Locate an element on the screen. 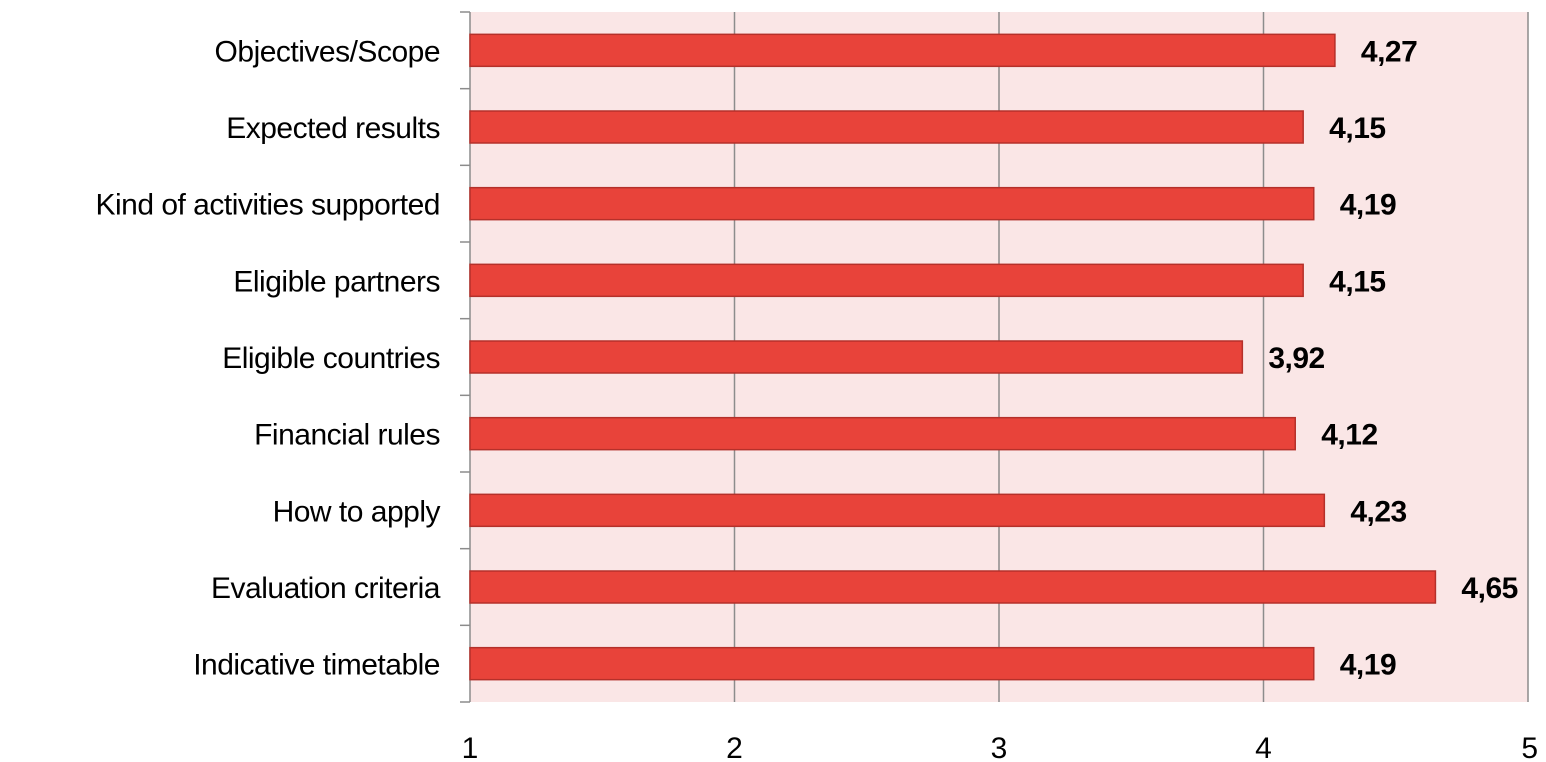  x-tick-labels: 1 2 3 4 5 is located at coordinates (1000, 747).